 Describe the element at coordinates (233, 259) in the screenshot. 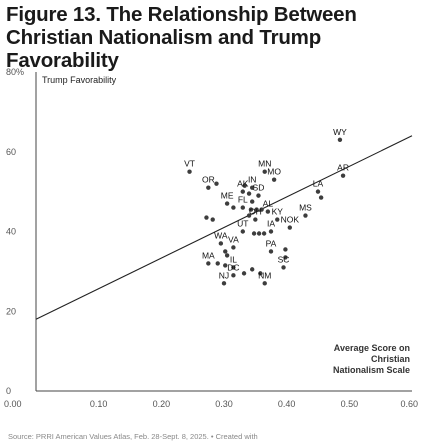

I see `point-label: IL` at that location.